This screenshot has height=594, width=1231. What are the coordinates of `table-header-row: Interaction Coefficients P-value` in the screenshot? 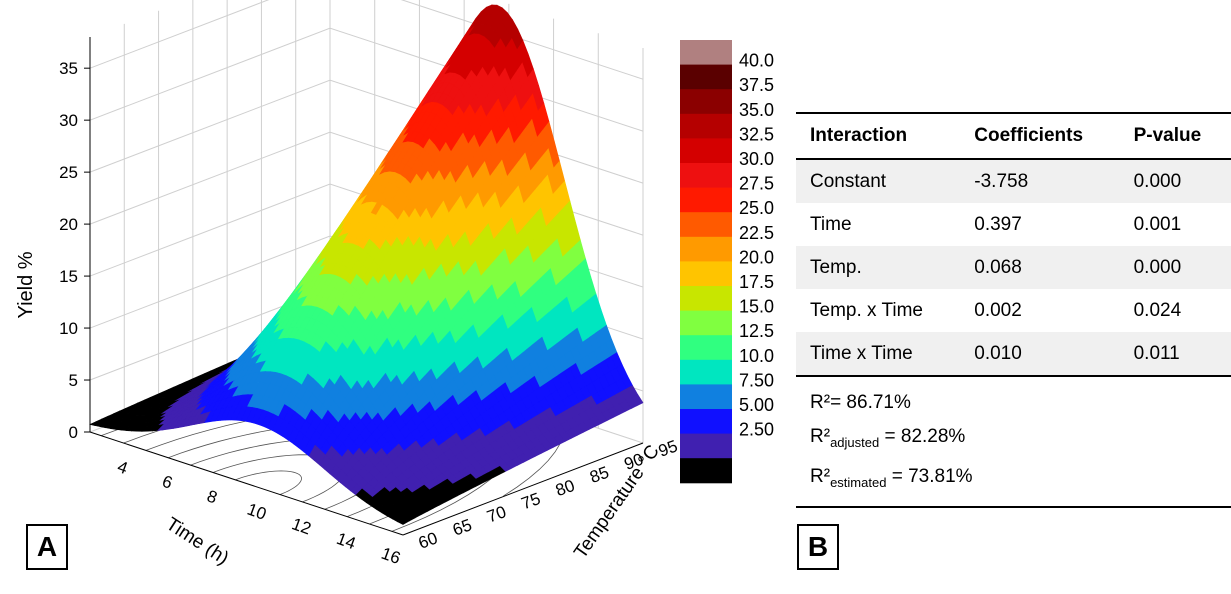 It's located at (1013, 136).